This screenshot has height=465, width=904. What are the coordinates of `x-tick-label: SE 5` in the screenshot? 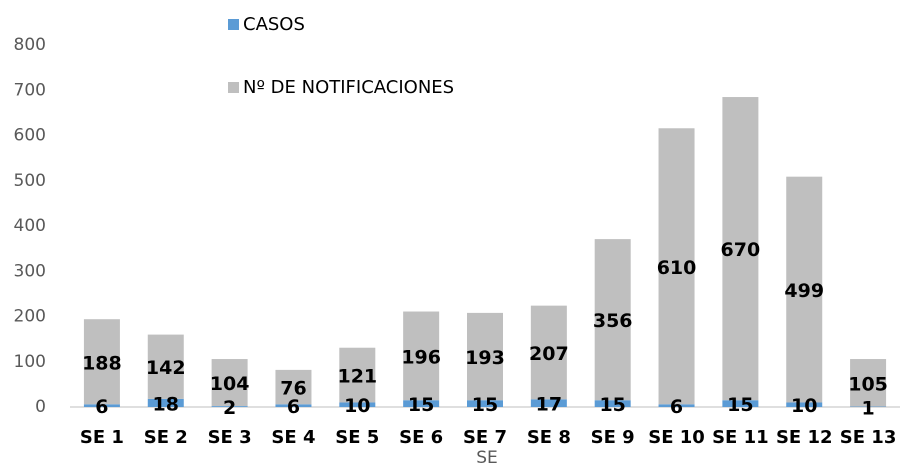 It's located at (357, 437).